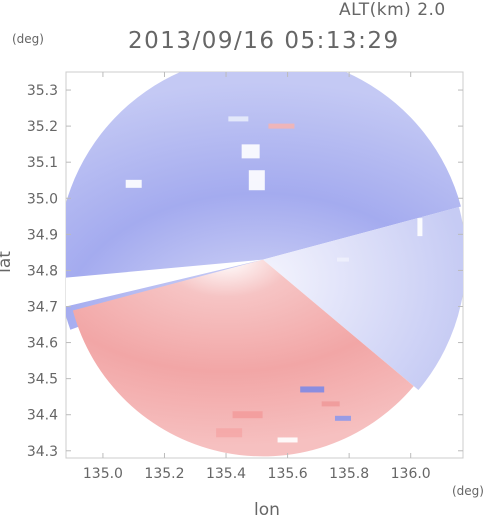 Image resolution: width=491 pixels, height=521 pixels. Describe the element at coordinates (264, 41) in the screenshot. I see `chart-title: 2013/09/16 05:13:29` at that location.